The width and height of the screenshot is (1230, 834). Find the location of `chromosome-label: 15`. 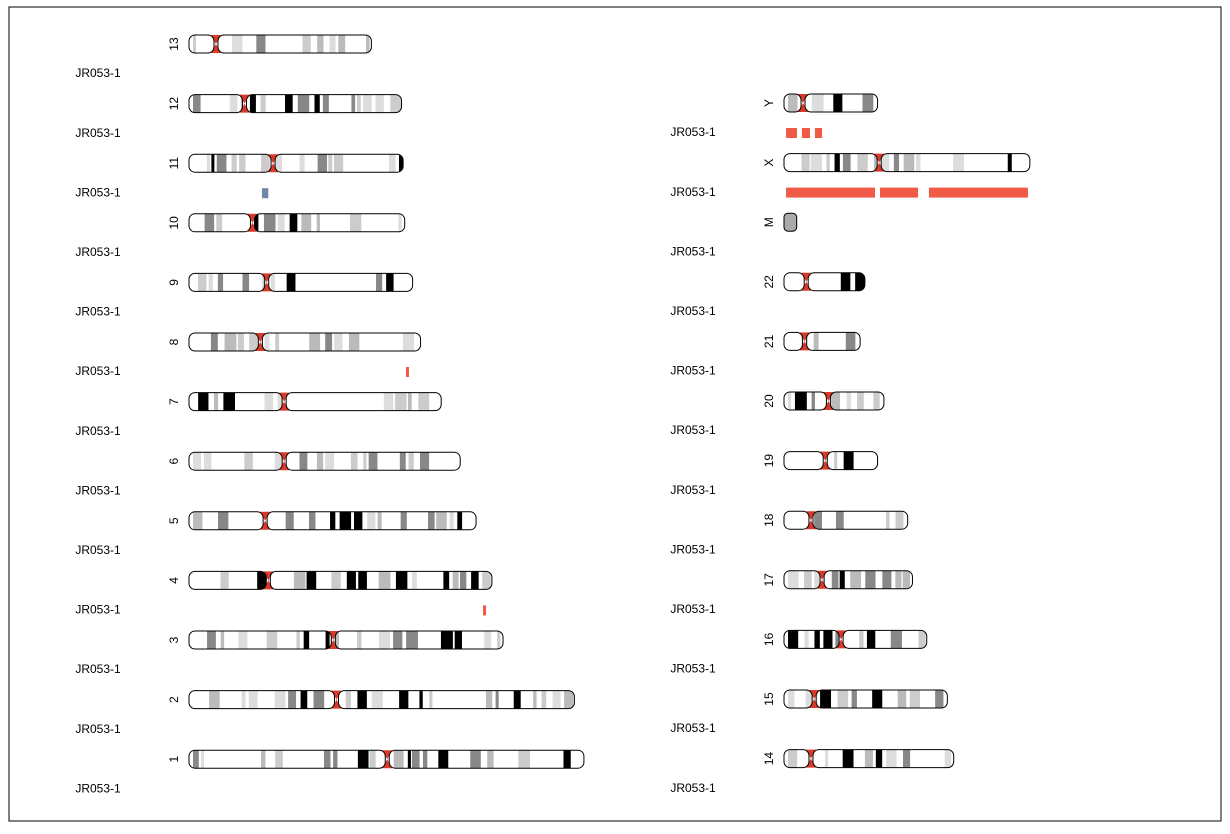

chromosome-label: 15 is located at coordinates (769, 699).